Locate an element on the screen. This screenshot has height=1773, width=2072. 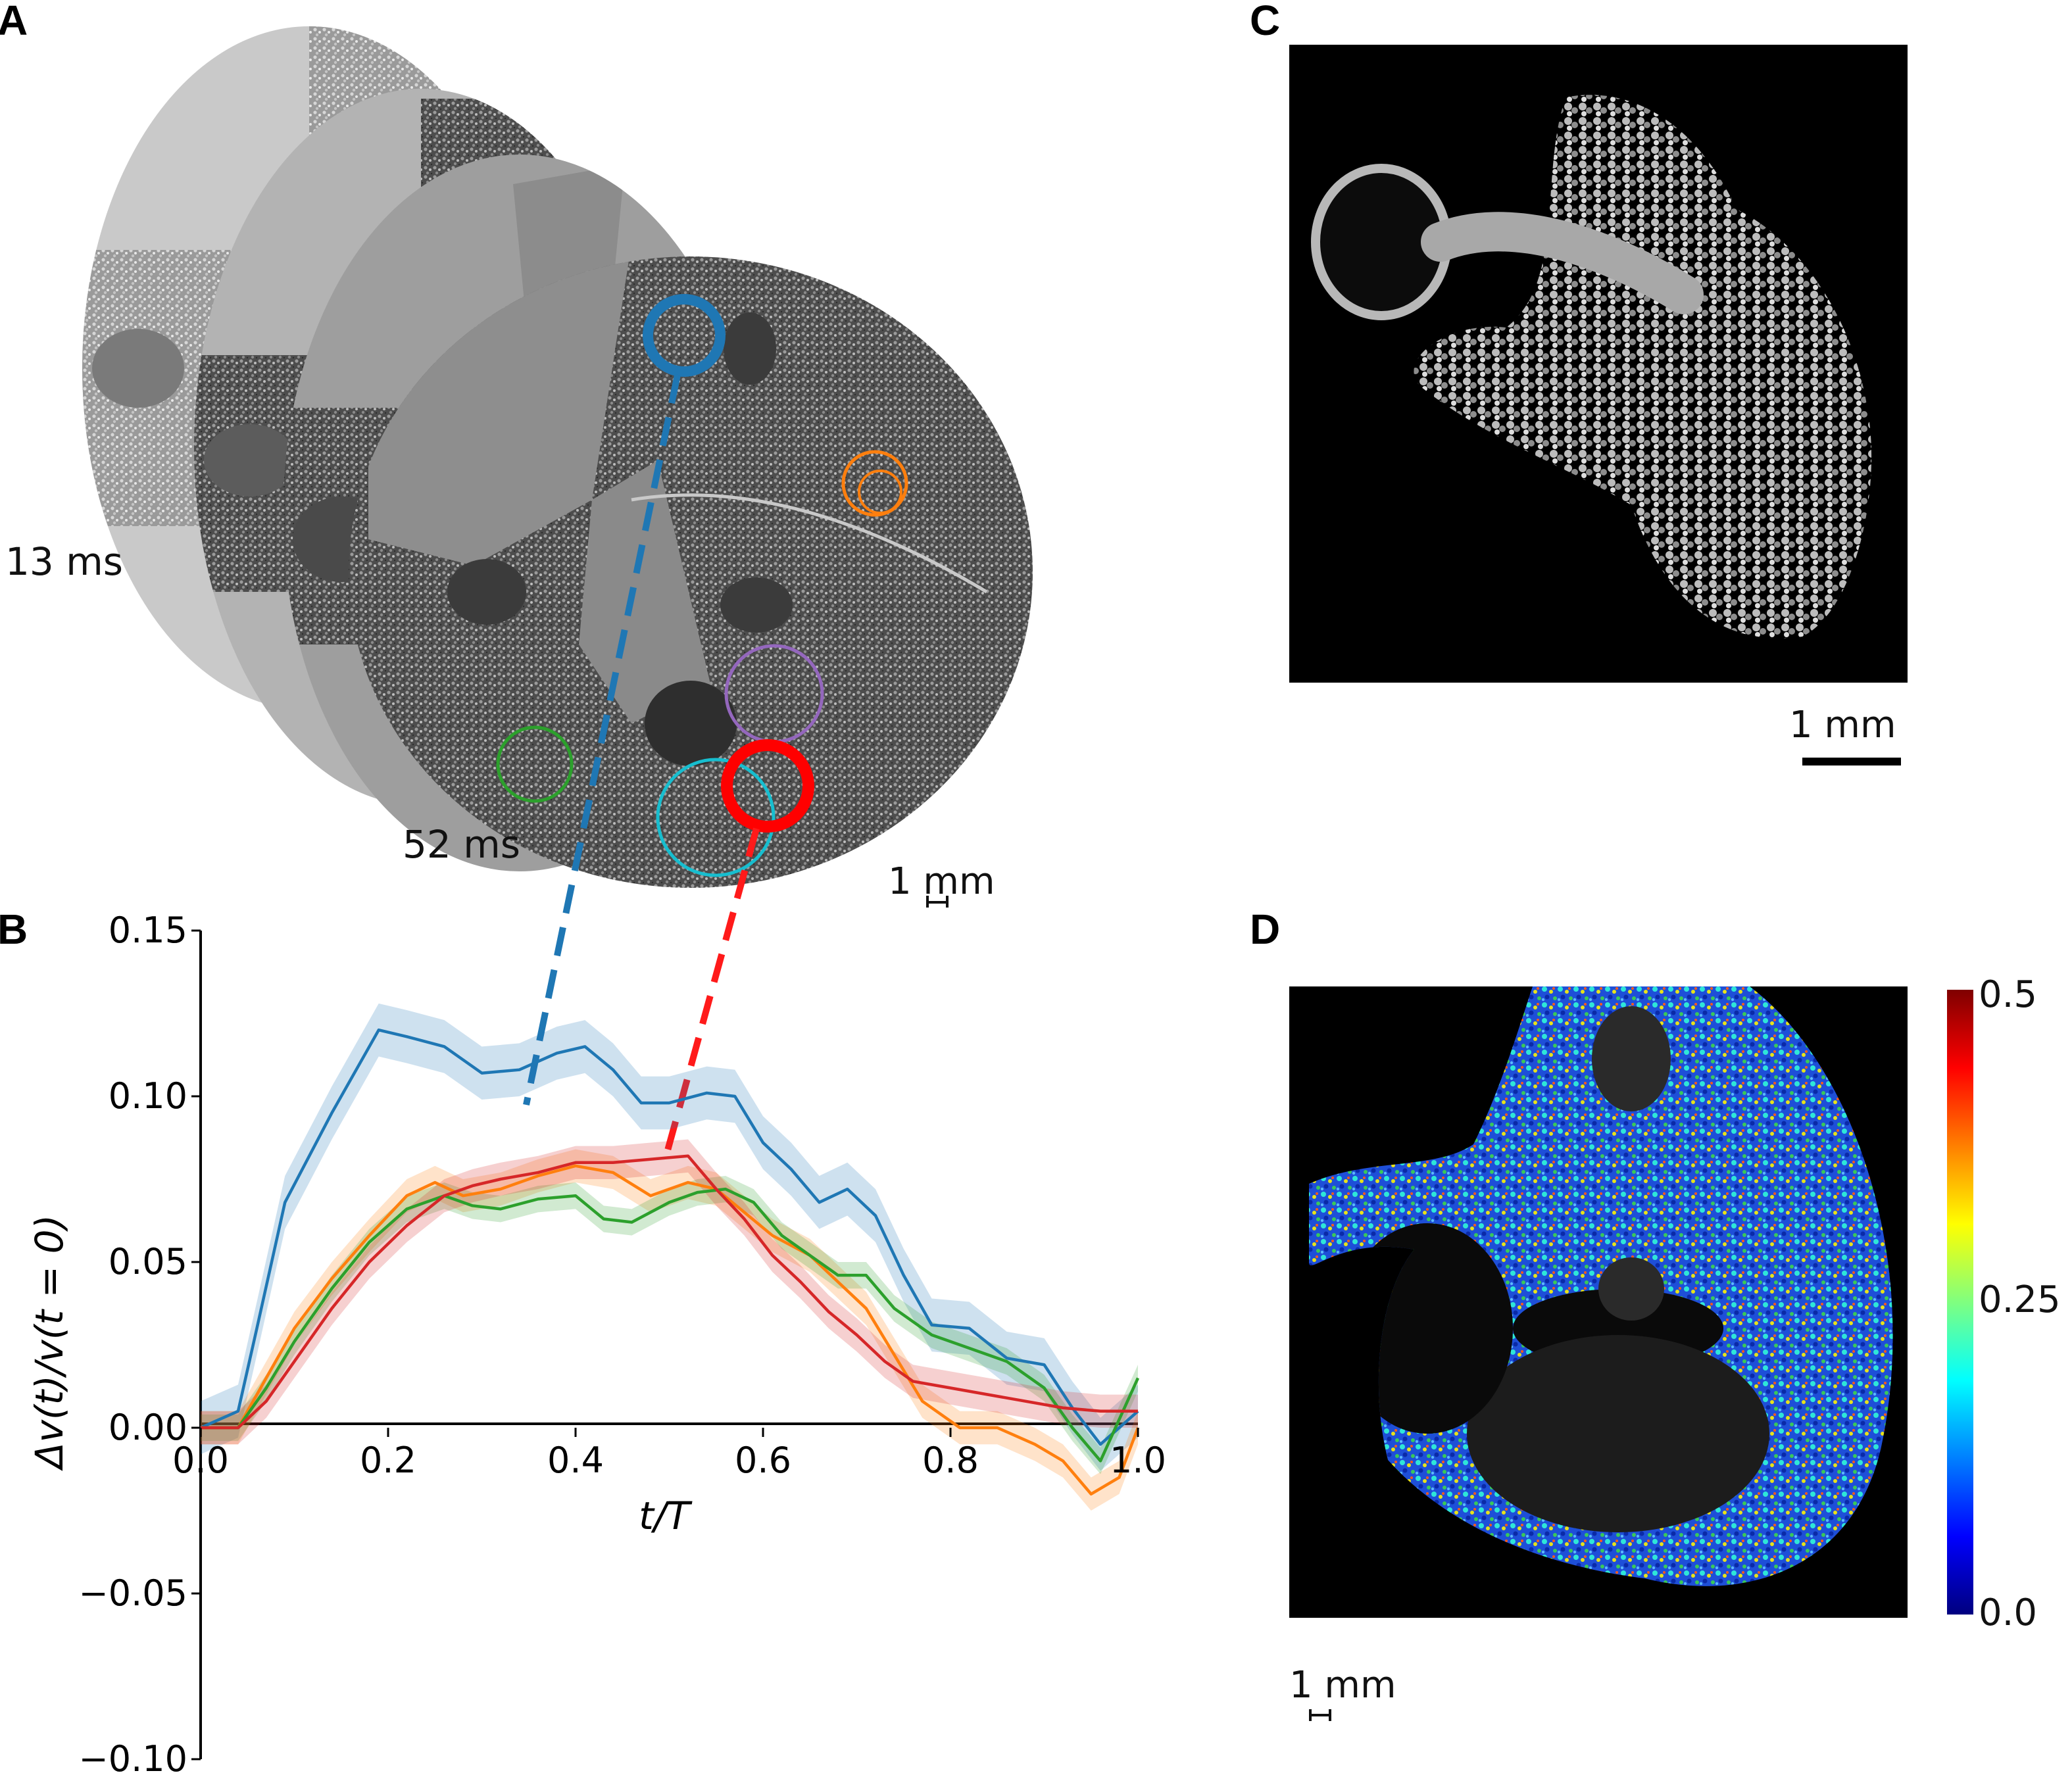
x-axis-label: t/T is located at coordinates (666, 1516).